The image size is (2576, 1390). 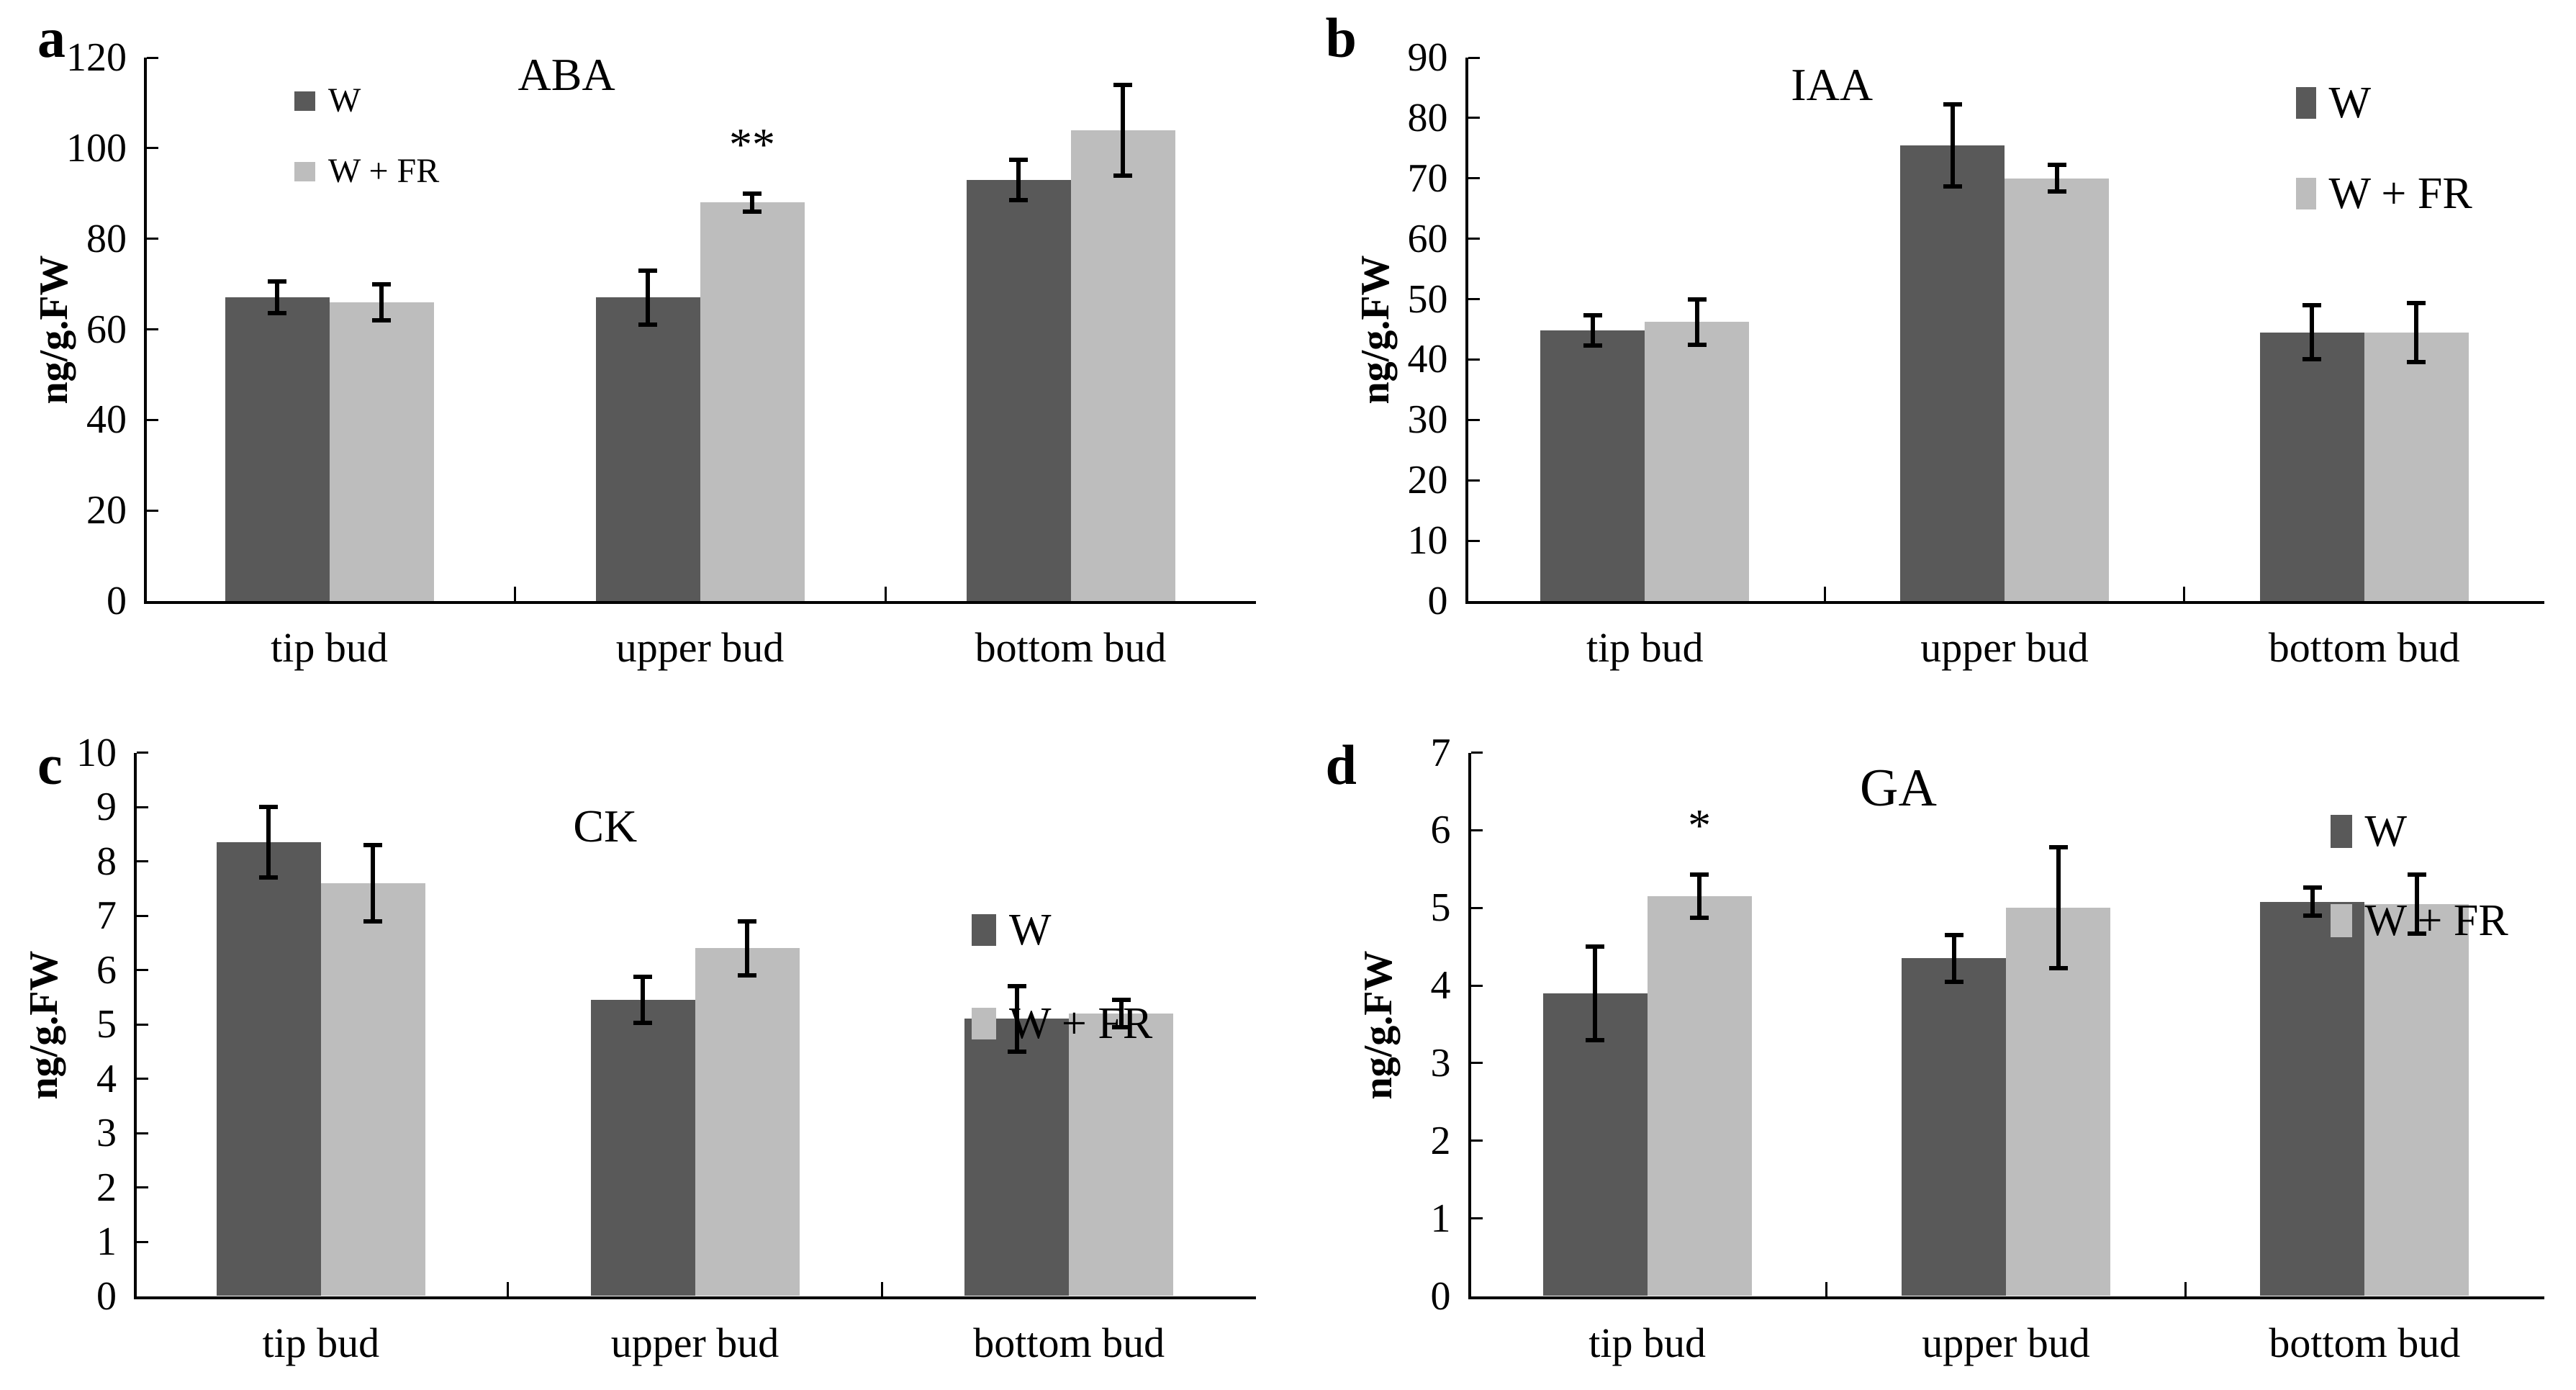 I want to click on panel-letter: d, so click(x=1341, y=764).